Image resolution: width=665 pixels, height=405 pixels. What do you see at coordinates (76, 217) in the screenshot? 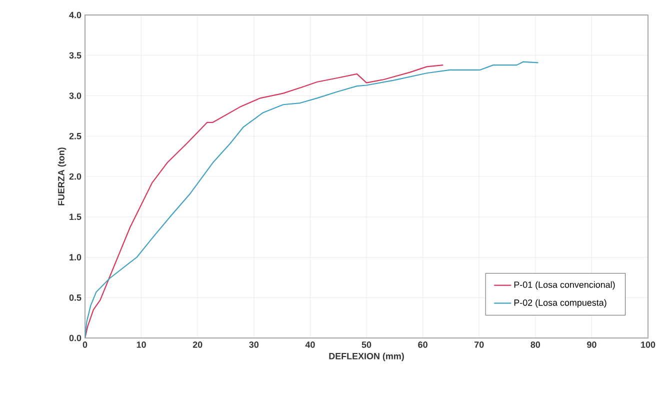
I see `y-tick-label: 1.5` at bounding box center [76, 217].